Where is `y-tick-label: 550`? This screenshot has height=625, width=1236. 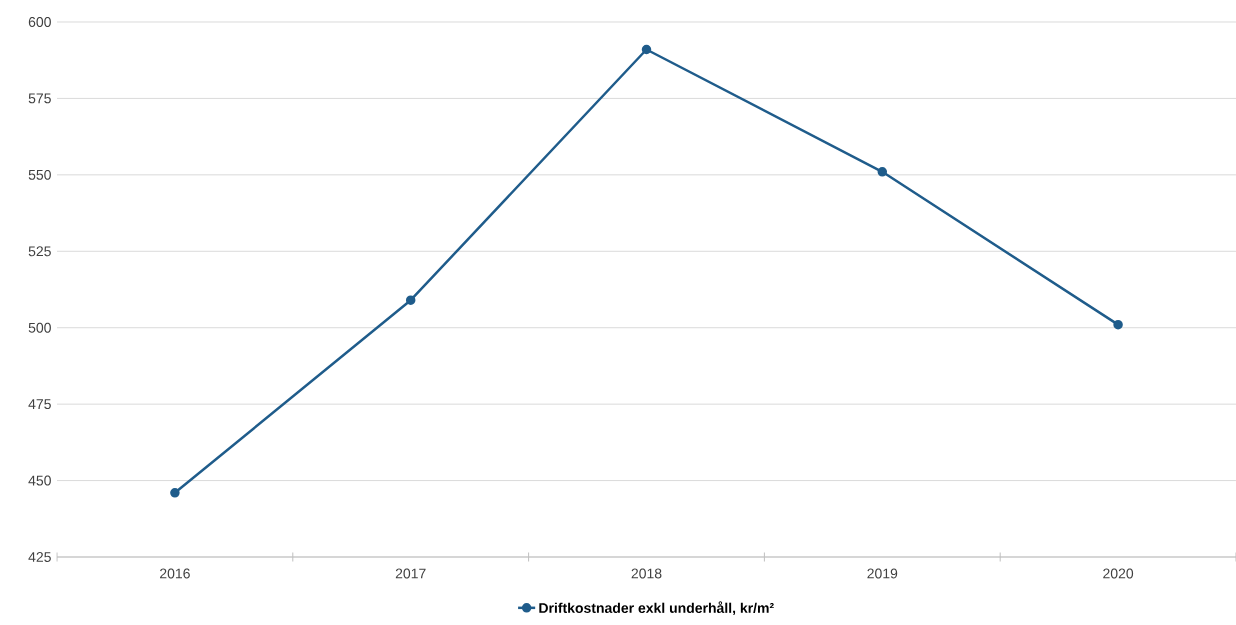 y-tick-label: 550 is located at coordinates (39, 174).